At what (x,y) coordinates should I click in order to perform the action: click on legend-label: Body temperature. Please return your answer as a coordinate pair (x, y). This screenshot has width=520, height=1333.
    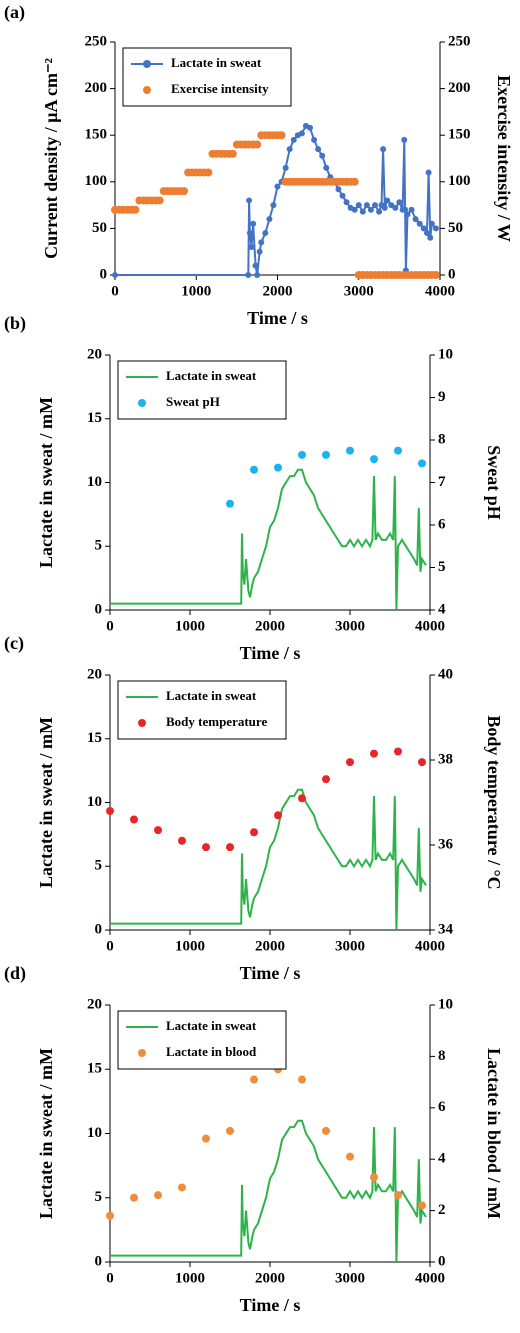
    Looking at the image, I should click on (216, 721).